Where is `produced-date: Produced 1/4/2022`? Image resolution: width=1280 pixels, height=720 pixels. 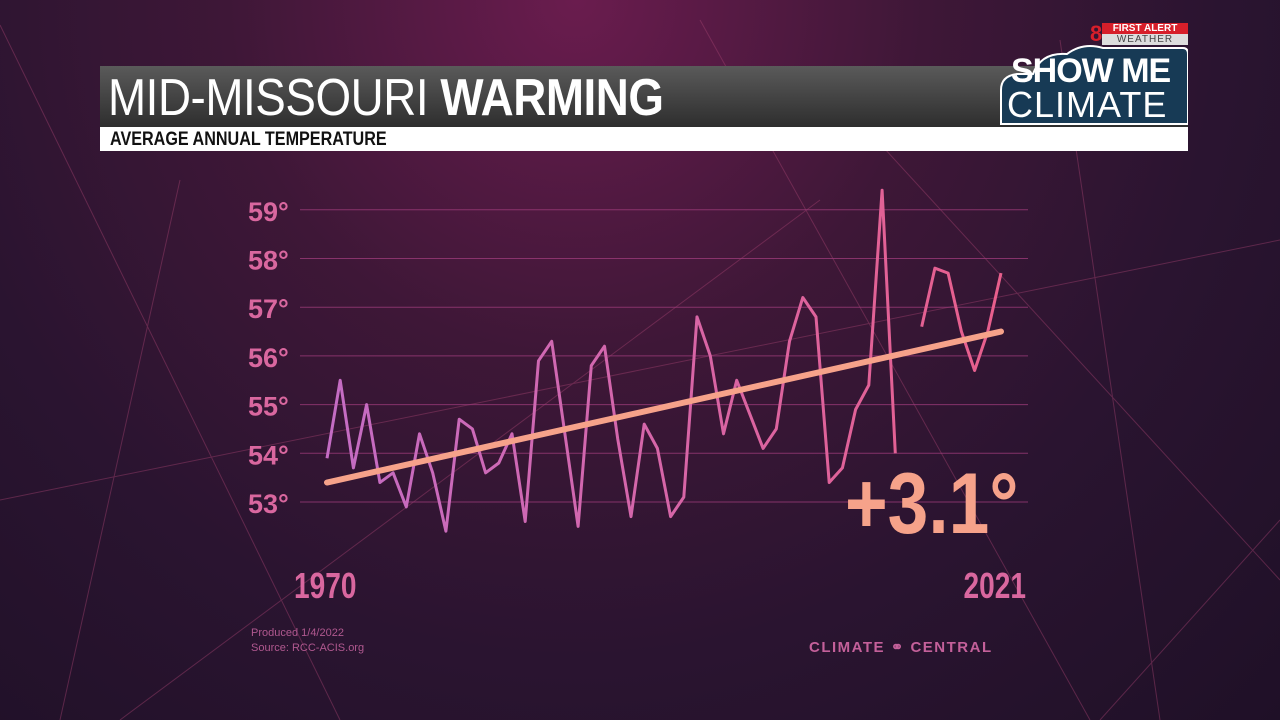
produced-date: Produced 1/4/2022 is located at coordinates (297, 633).